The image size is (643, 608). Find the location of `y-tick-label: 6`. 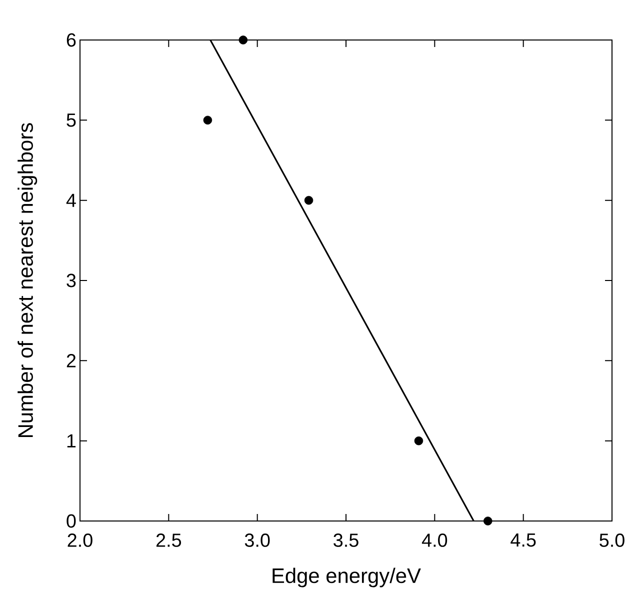

y-tick-label: 6 is located at coordinates (71, 40).